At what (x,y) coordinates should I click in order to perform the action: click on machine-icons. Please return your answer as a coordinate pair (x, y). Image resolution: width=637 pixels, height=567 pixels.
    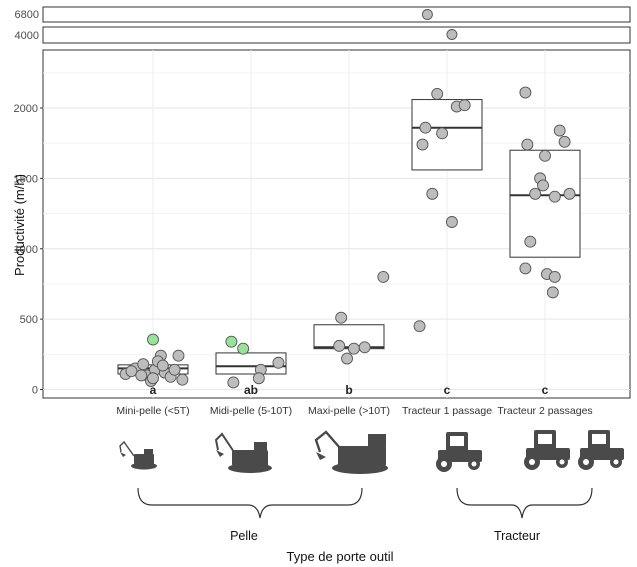
    Looking at the image, I should click on (371, 452).